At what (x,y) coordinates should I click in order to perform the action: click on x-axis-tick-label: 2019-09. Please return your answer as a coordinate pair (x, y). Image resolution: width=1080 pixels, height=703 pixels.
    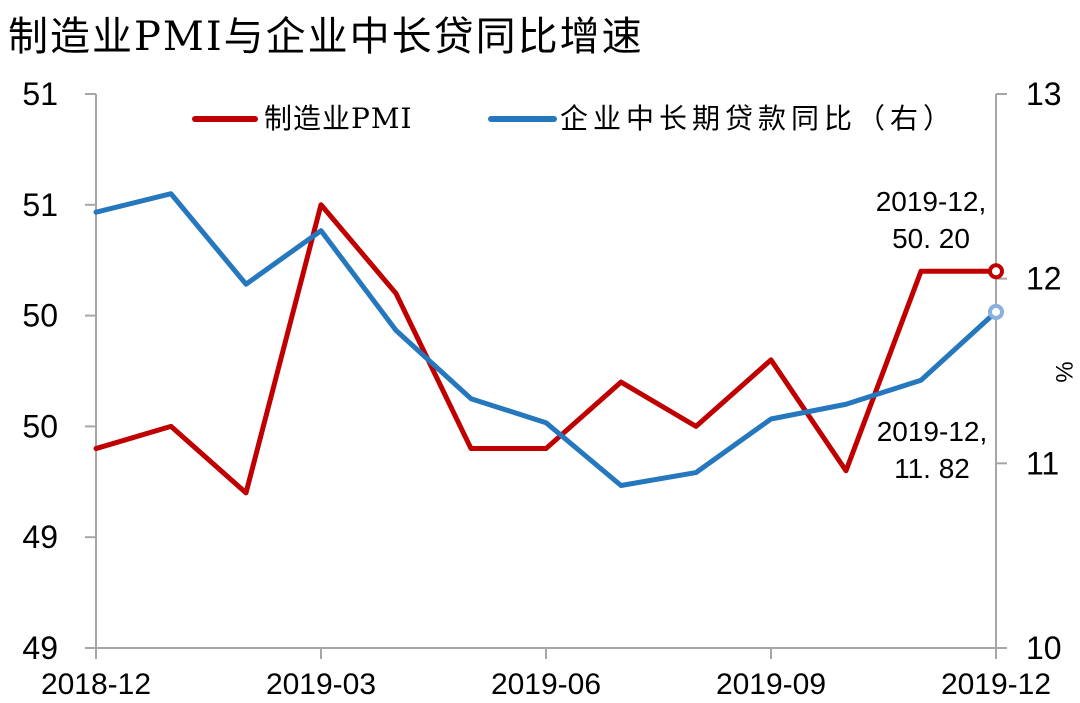
    Looking at the image, I should click on (771, 684).